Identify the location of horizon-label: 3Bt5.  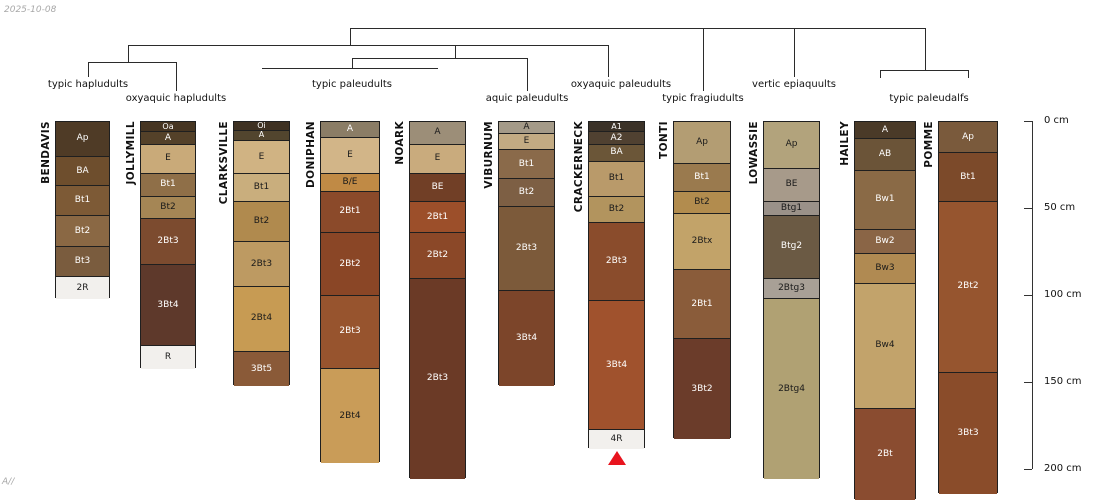
(261, 368).